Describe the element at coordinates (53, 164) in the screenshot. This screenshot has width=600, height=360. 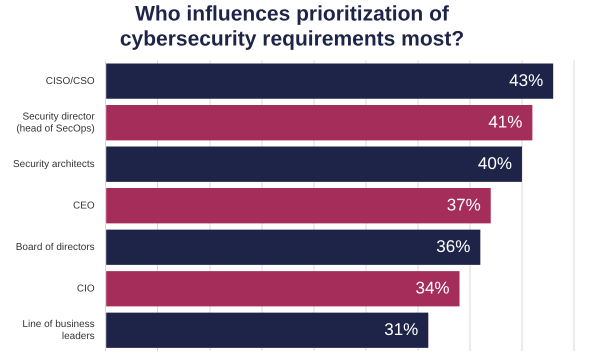
I see `y-tick-label: Security architects` at that location.